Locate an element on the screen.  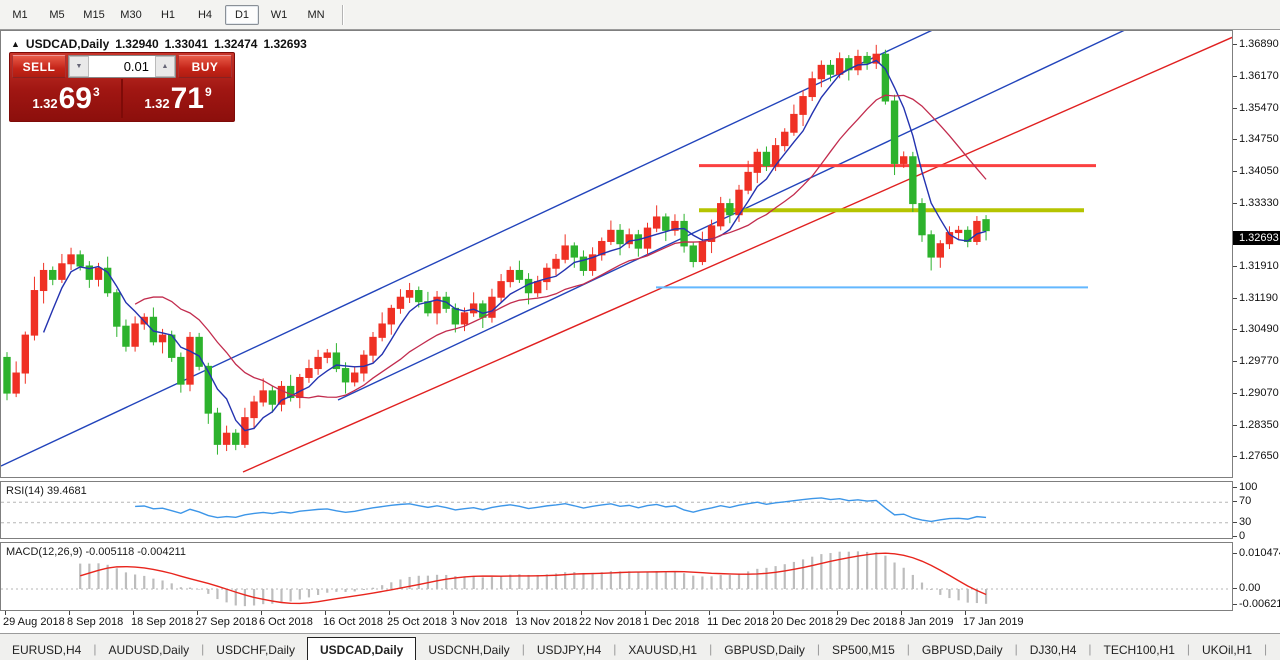
rsi-canvas is located at coordinates (616, 510).